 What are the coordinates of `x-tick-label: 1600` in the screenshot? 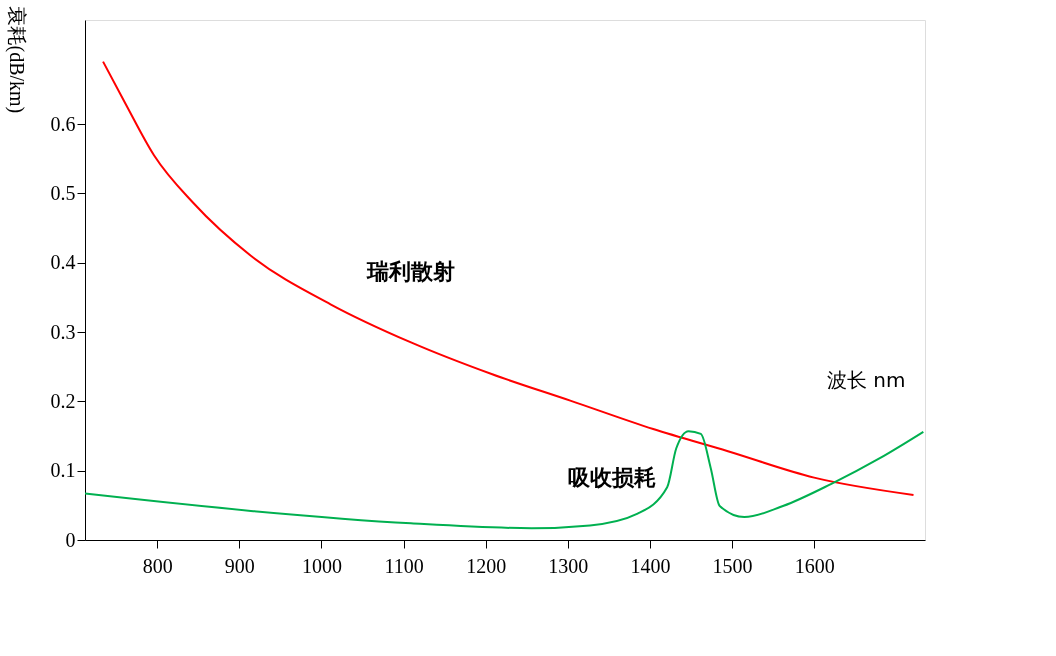 It's located at (814, 565).